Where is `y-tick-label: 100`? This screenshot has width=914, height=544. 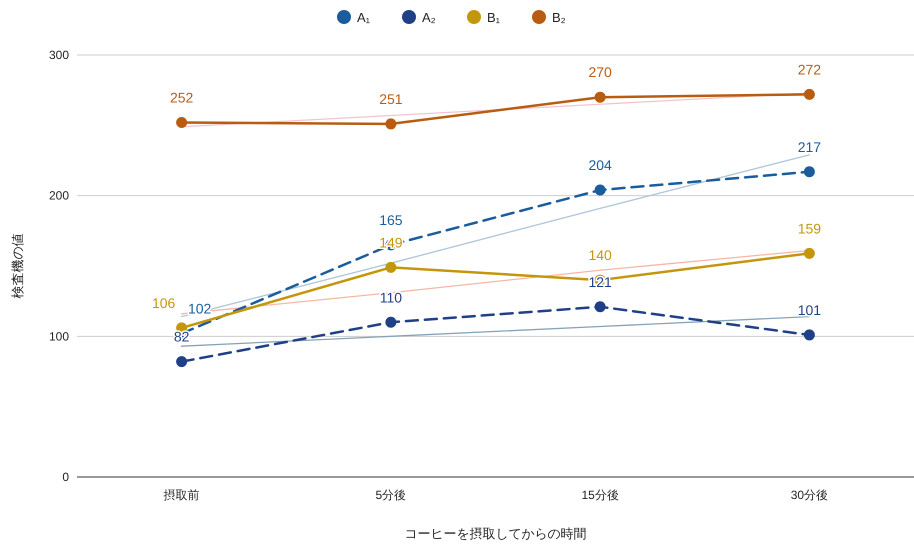
y-tick-label: 100 is located at coordinates (59, 336).